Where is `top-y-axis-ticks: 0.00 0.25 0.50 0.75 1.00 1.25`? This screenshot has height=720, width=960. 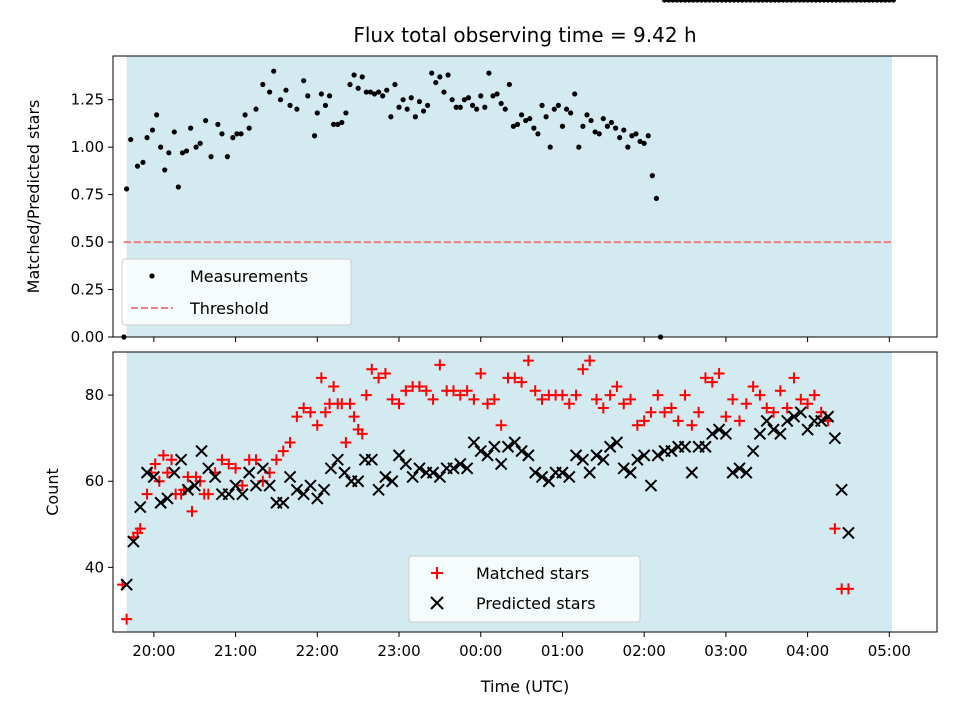 top-y-axis-ticks: 0.00 0.25 0.50 0.75 1.00 1.25 is located at coordinates (92, 218).